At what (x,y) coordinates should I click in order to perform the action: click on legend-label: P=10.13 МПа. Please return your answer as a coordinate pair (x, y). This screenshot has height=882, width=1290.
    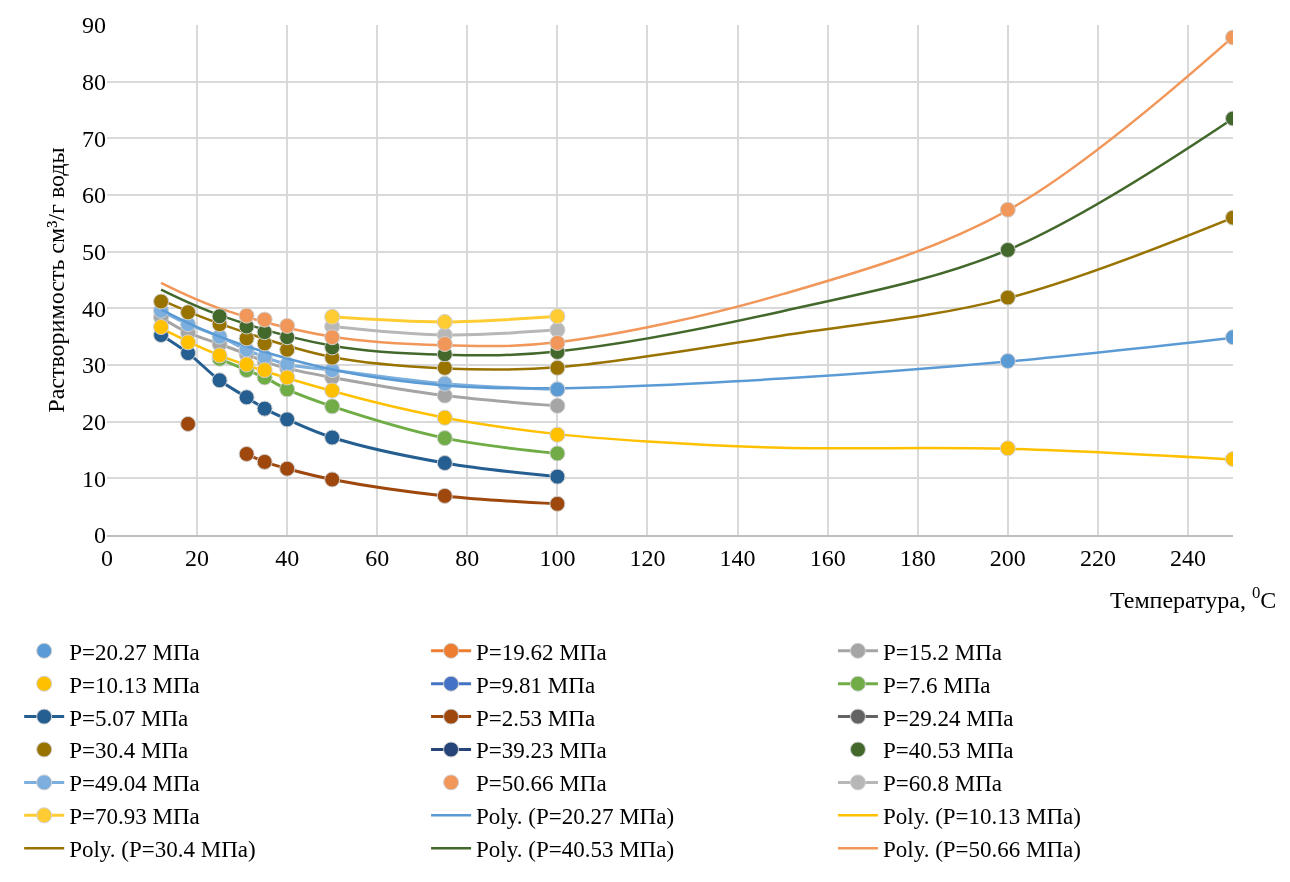
    Looking at the image, I should click on (134, 685).